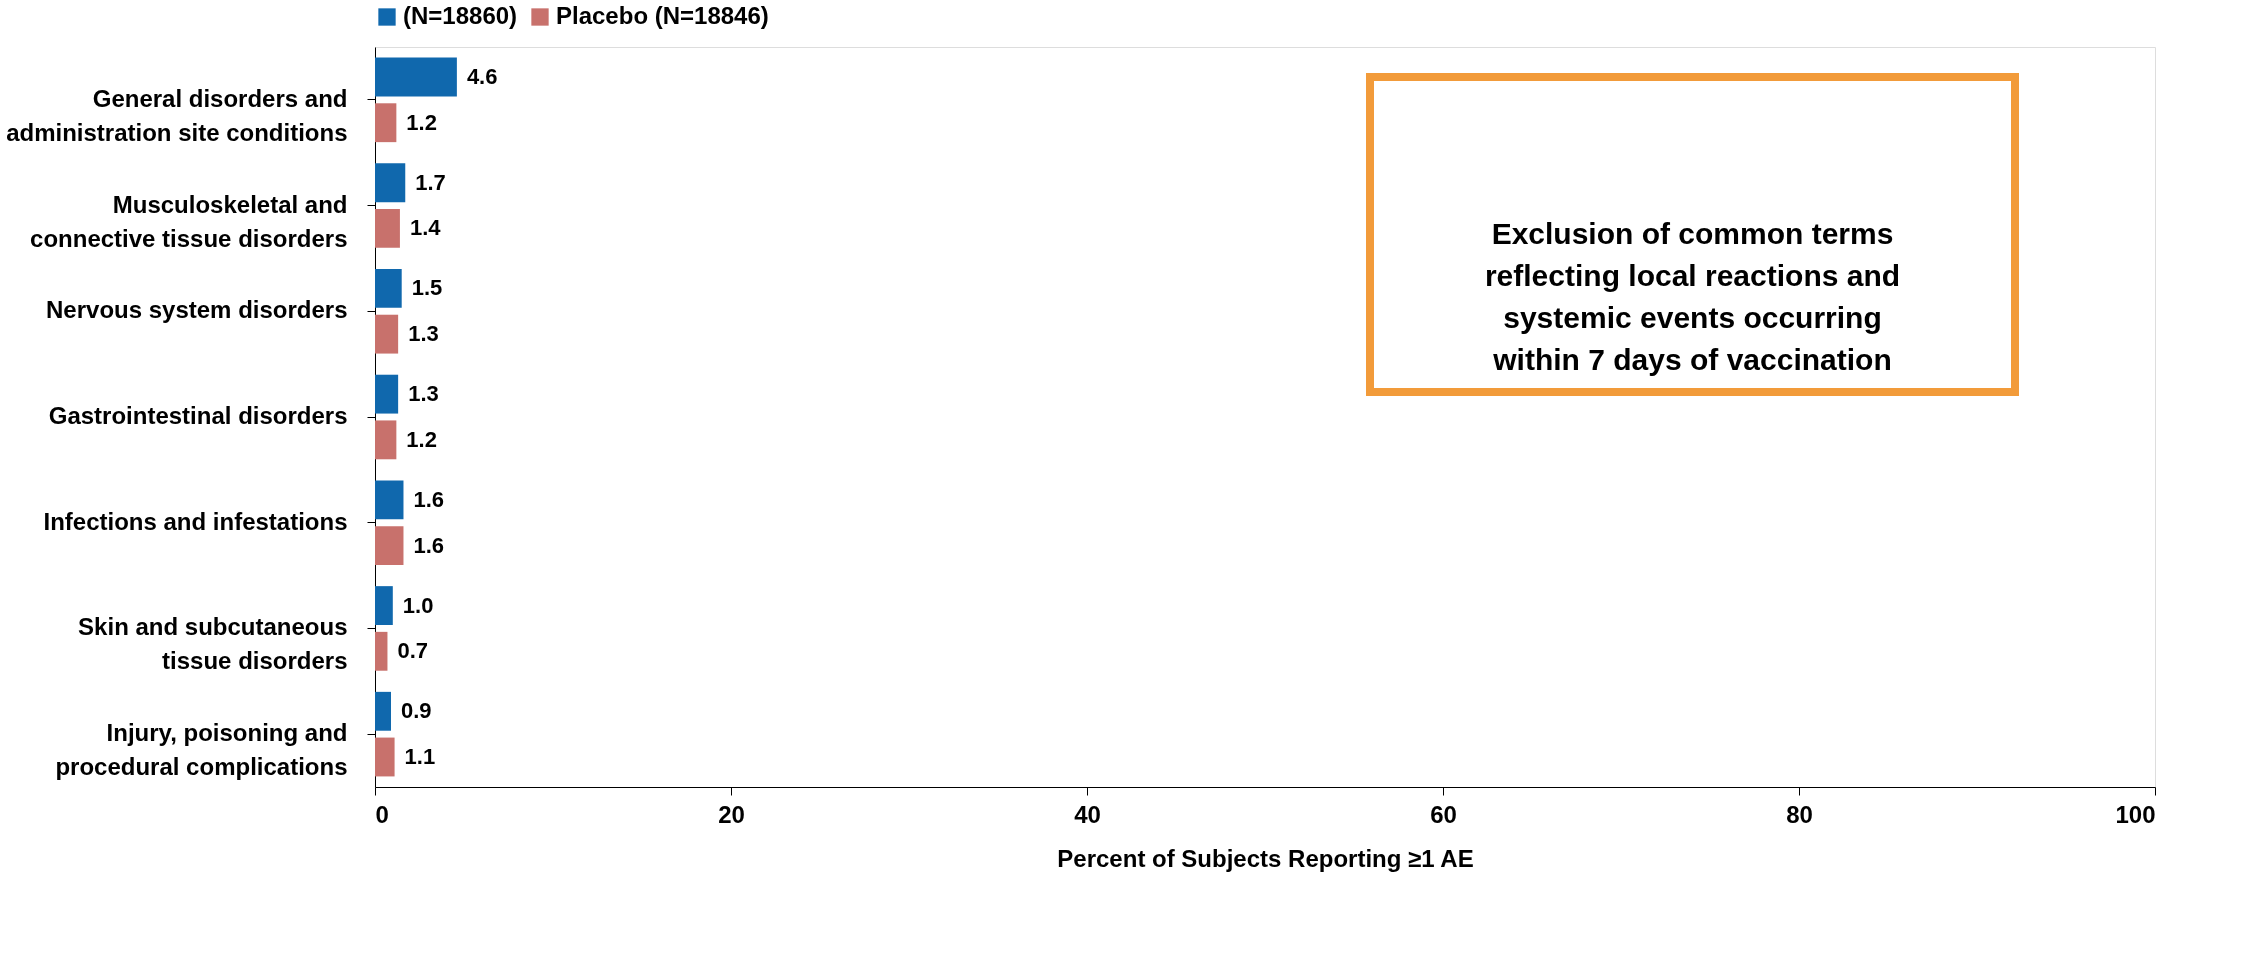 This screenshot has height=973, width=2265. Describe the element at coordinates (195, 521) in the screenshot. I see `y-tick-label: Infections and infestations` at that location.